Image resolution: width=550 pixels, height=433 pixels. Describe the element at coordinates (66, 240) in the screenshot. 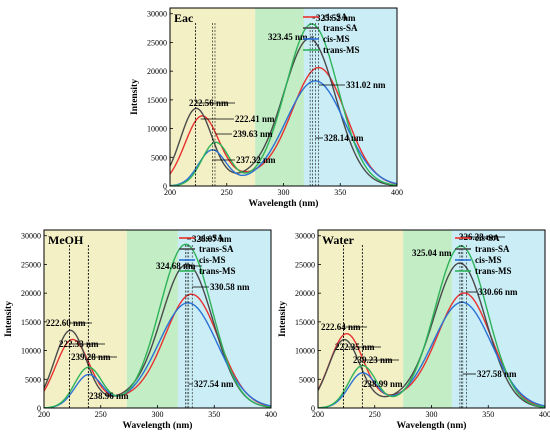

I see `panel-title: MeOH` at that location.